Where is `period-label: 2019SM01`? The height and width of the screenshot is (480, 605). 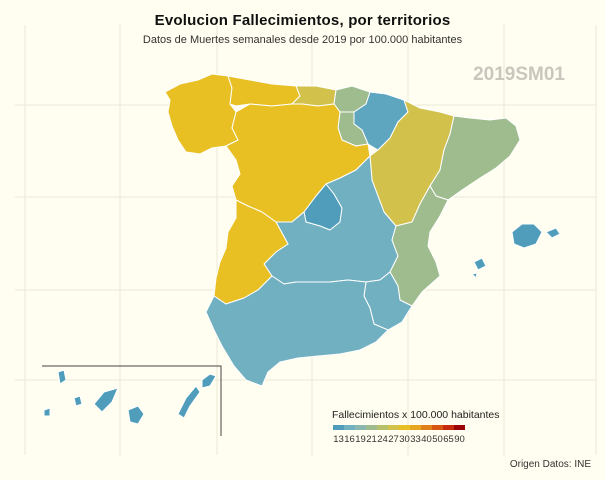
period-label: 2019SM01 is located at coordinates (519, 74).